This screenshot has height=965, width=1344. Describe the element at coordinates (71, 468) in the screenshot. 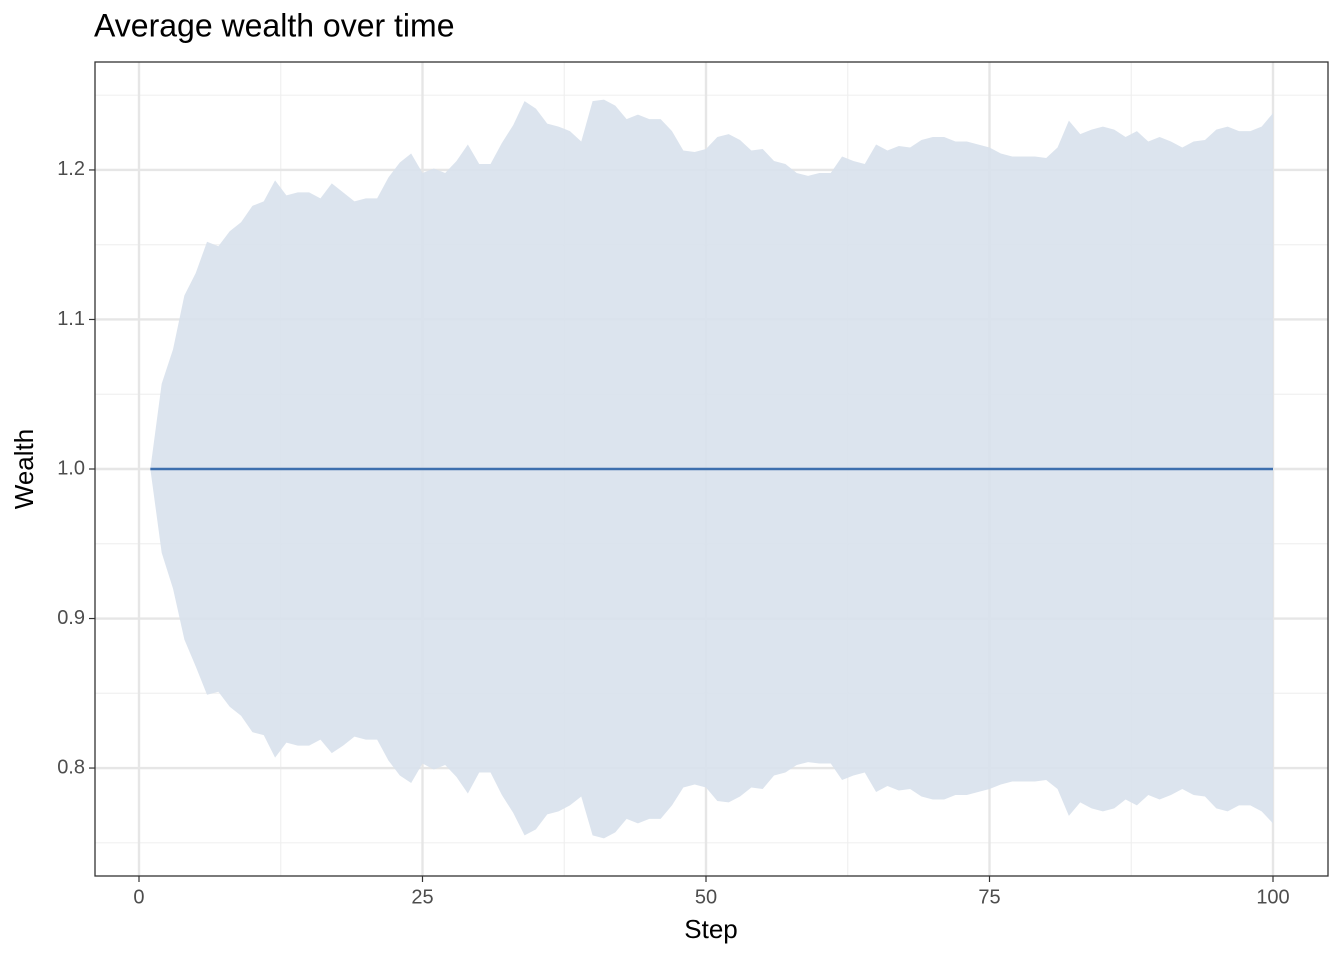

I see `y-tick-label: 1.0` at that location.